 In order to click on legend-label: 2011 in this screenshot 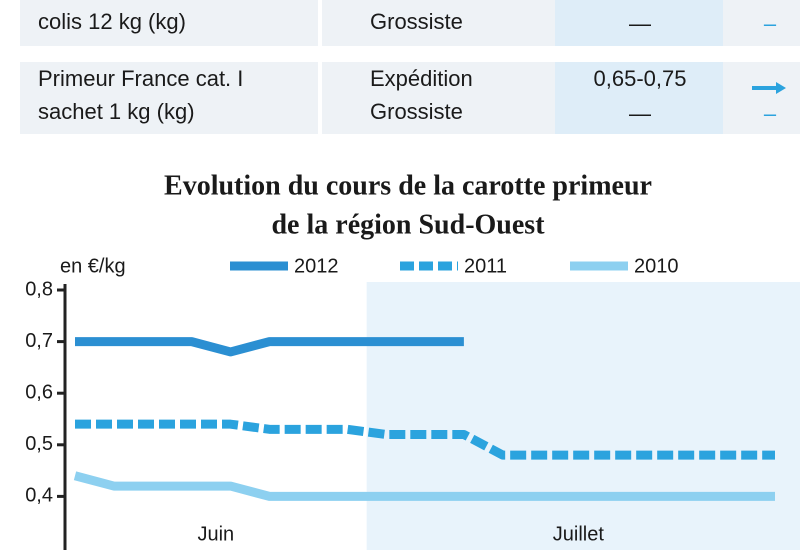, I will do `click(485, 266)`.